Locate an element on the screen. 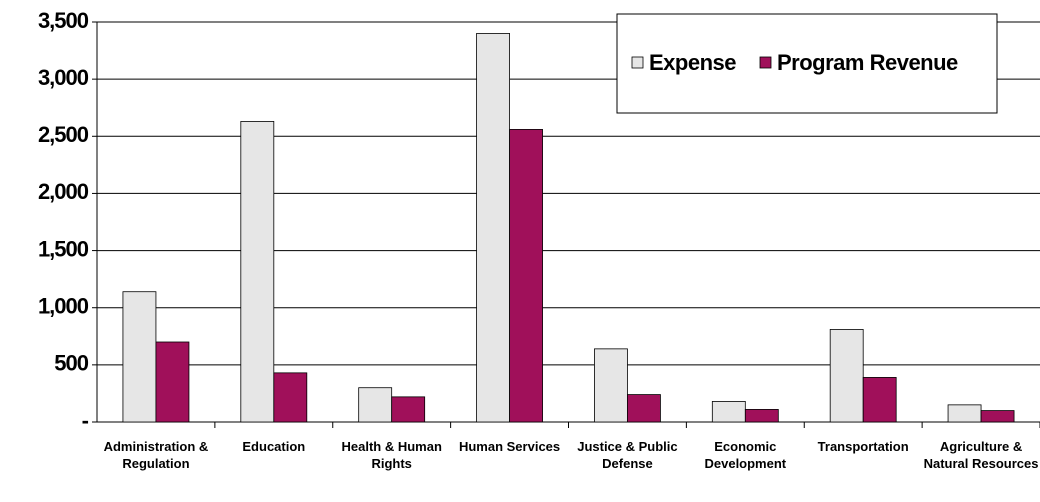 This screenshot has height=502, width=1040. x-tick-label: Education is located at coordinates (274, 446).